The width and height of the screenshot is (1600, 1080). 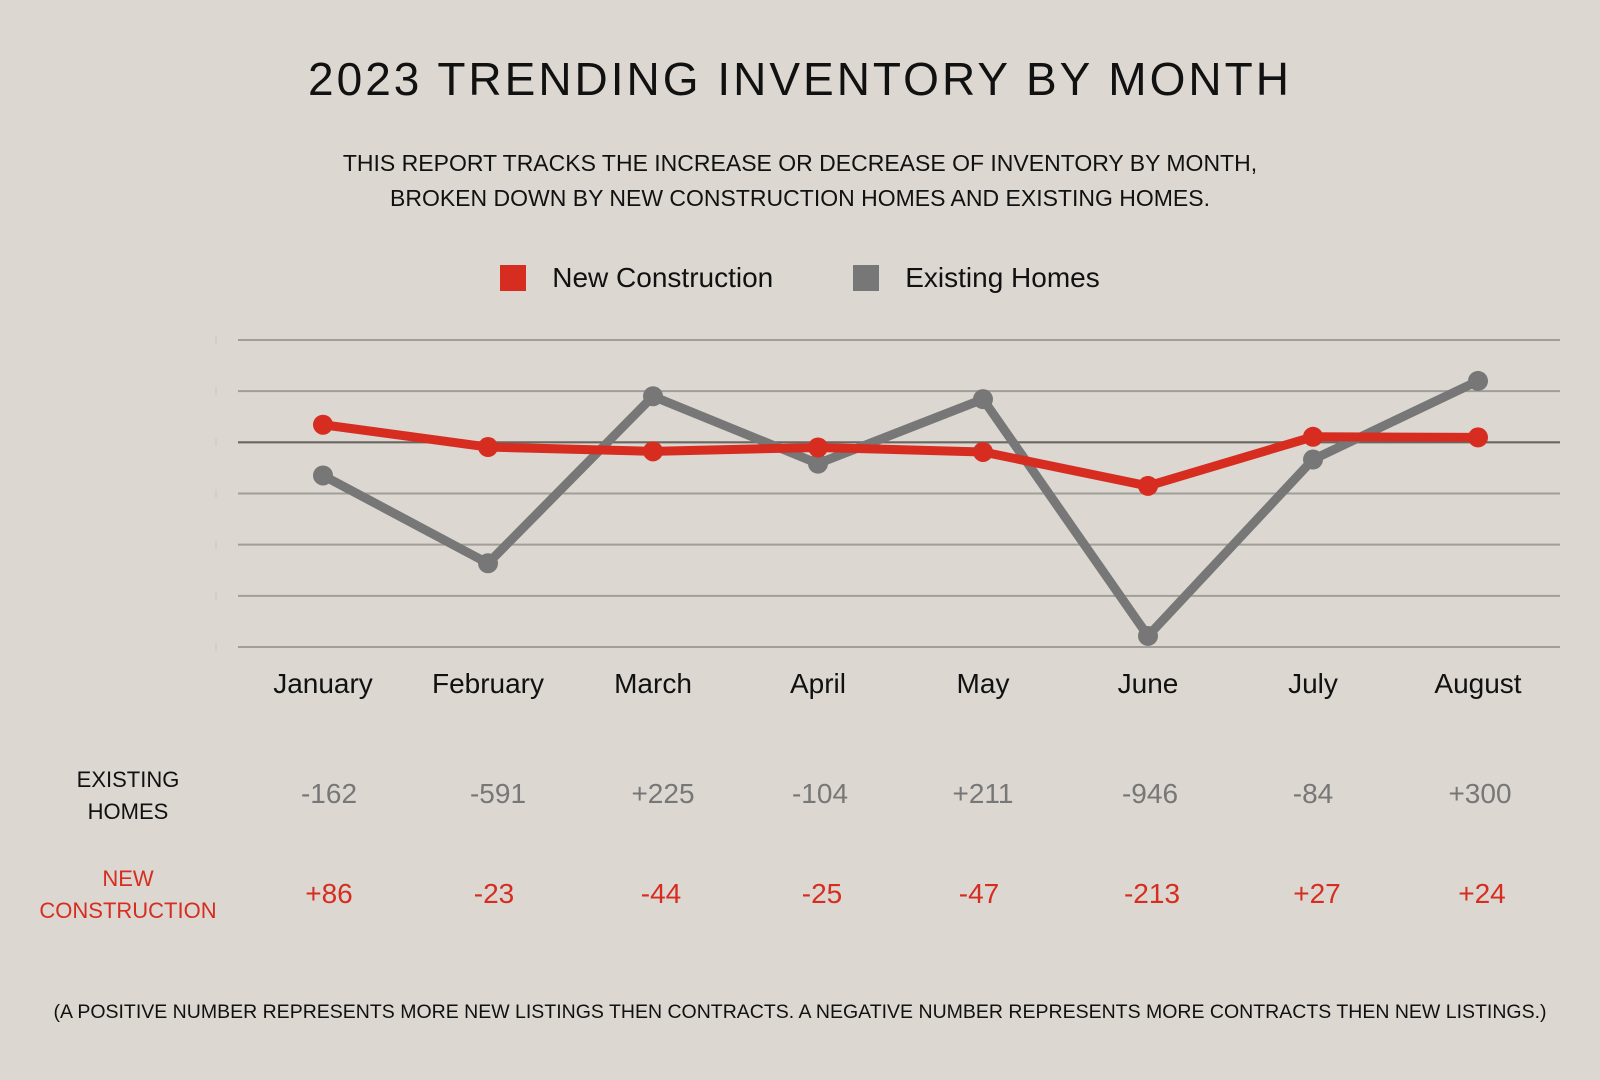 I want to click on new-construction-value: -47, so click(x=979, y=893).